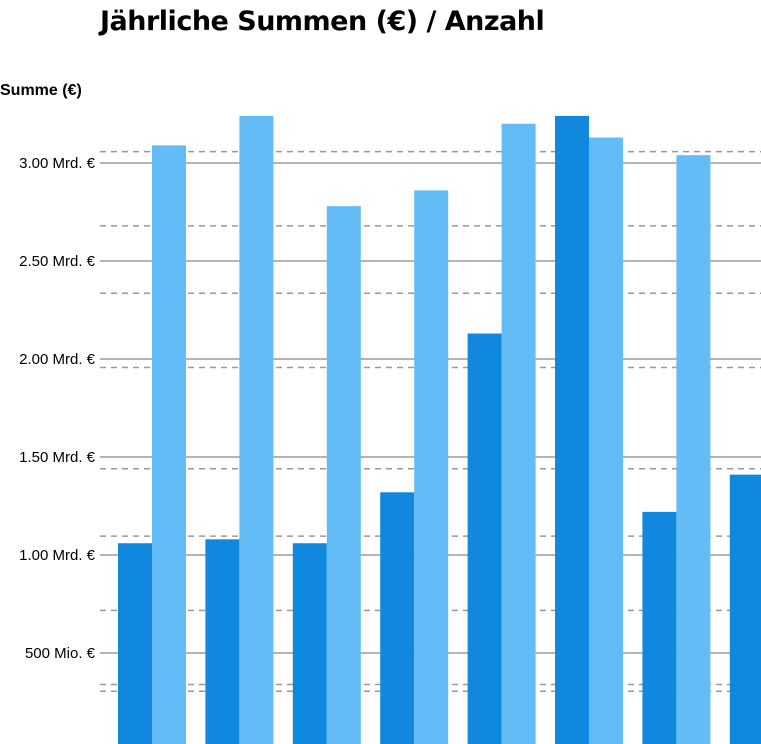 The height and width of the screenshot is (744, 761). Describe the element at coordinates (322, 21) in the screenshot. I see `chart-title: Jährliche Summen (€) / Anzahl` at that location.